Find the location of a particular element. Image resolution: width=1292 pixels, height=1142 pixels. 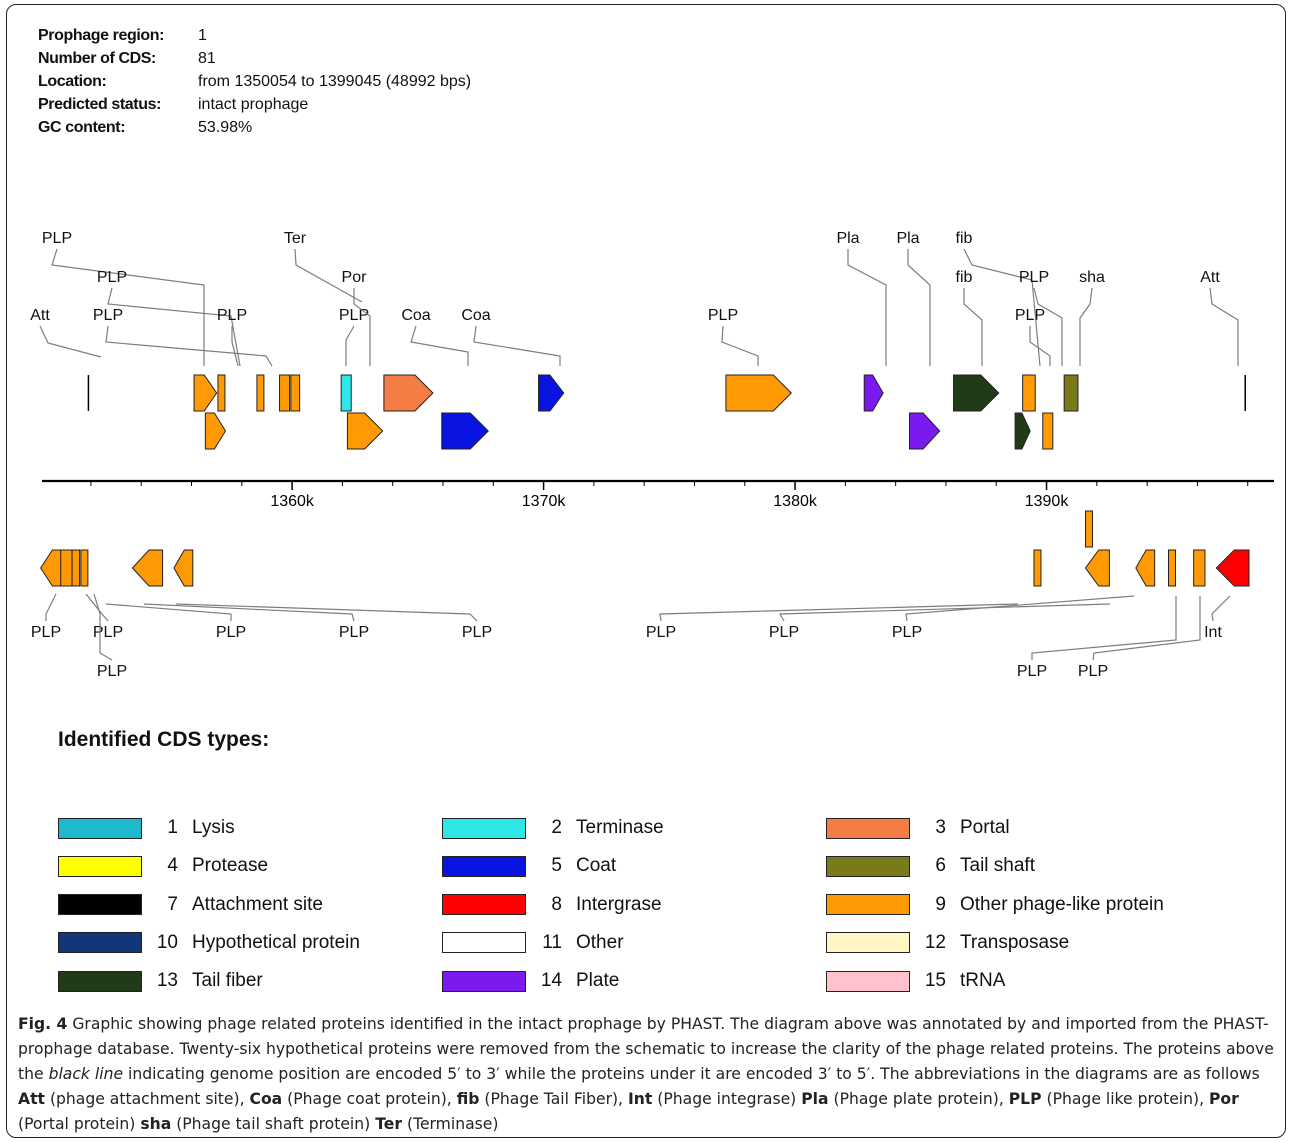

legend-label: Protease is located at coordinates (230, 866).